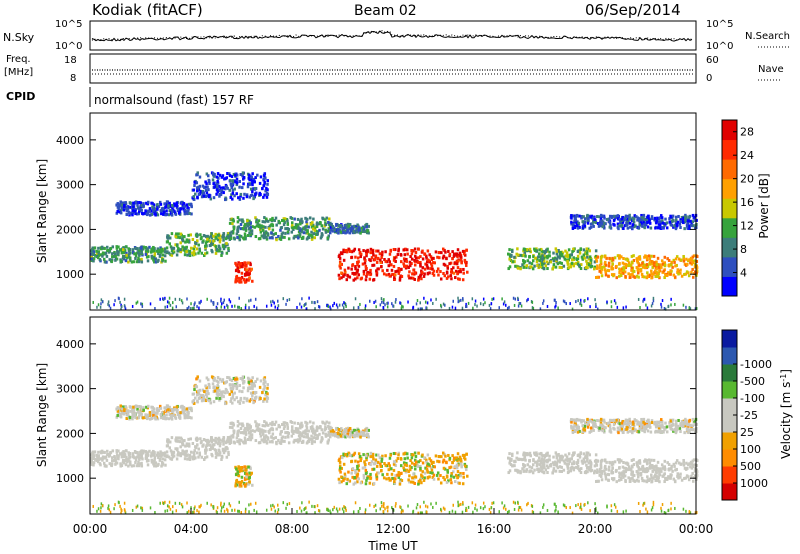 The image size is (800, 554). What do you see at coordinates (747, 155) in the screenshot?
I see `power-colorbar-tick-label: 24` at bounding box center [747, 155].